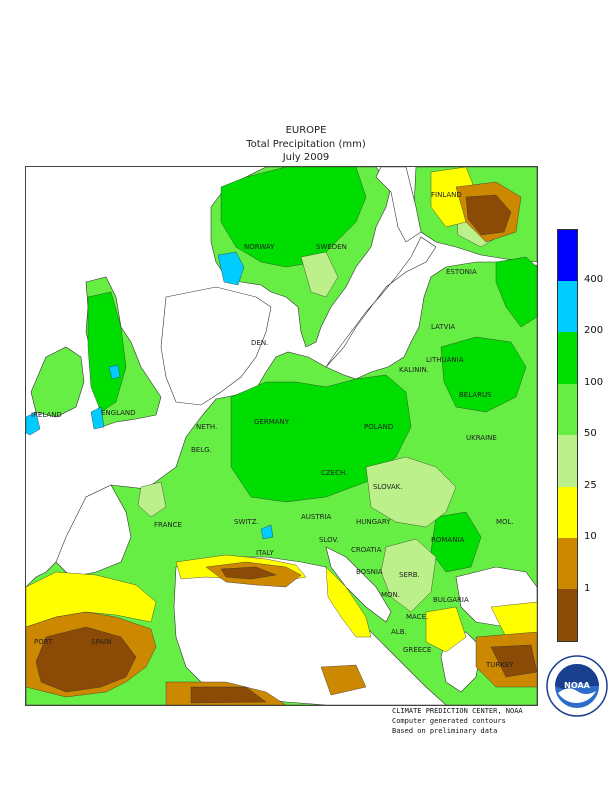 The width and height of the screenshot is (612, 792). What do you see at coordinates (57, 382) in the screenshot?
I see `ireland-landmass` at bounding box center [57, 382].